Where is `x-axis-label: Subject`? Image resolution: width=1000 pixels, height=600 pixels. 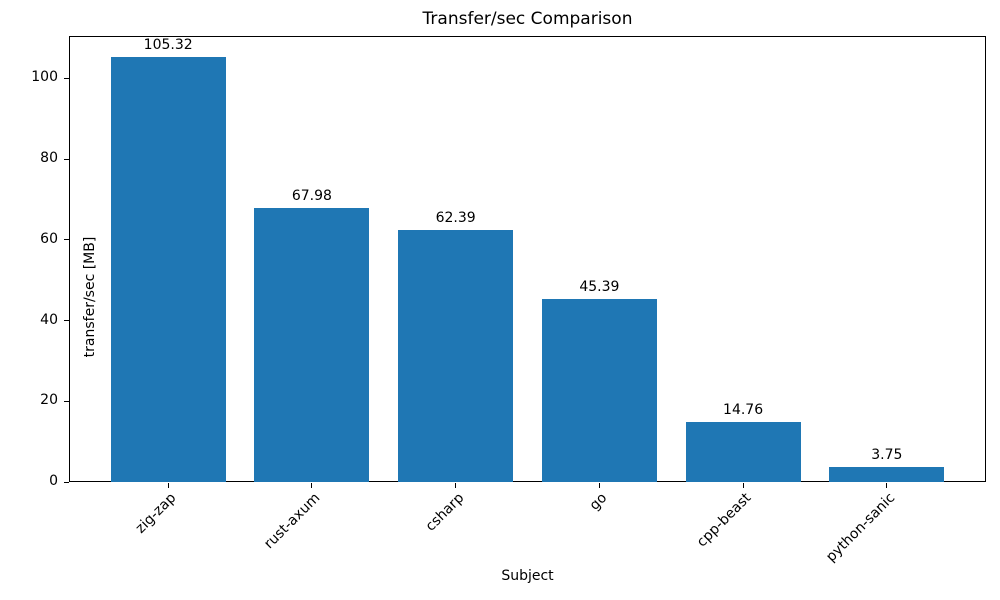
x-axis-label: Subject is located at coordinates (527, 576).